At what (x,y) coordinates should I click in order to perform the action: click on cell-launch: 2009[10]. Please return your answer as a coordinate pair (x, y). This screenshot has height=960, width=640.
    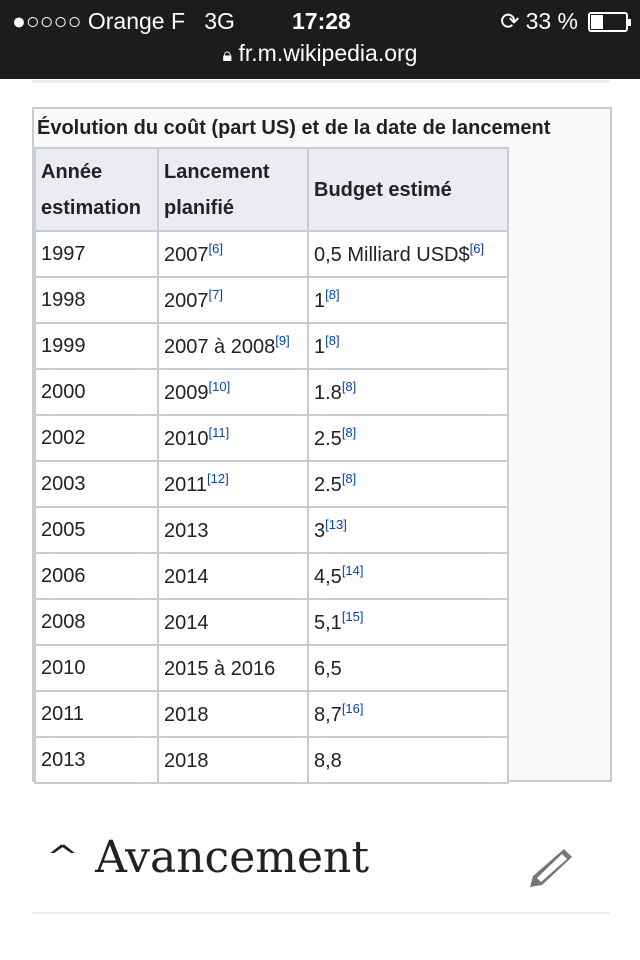
    Looking at the image, I should click on (233, 392).